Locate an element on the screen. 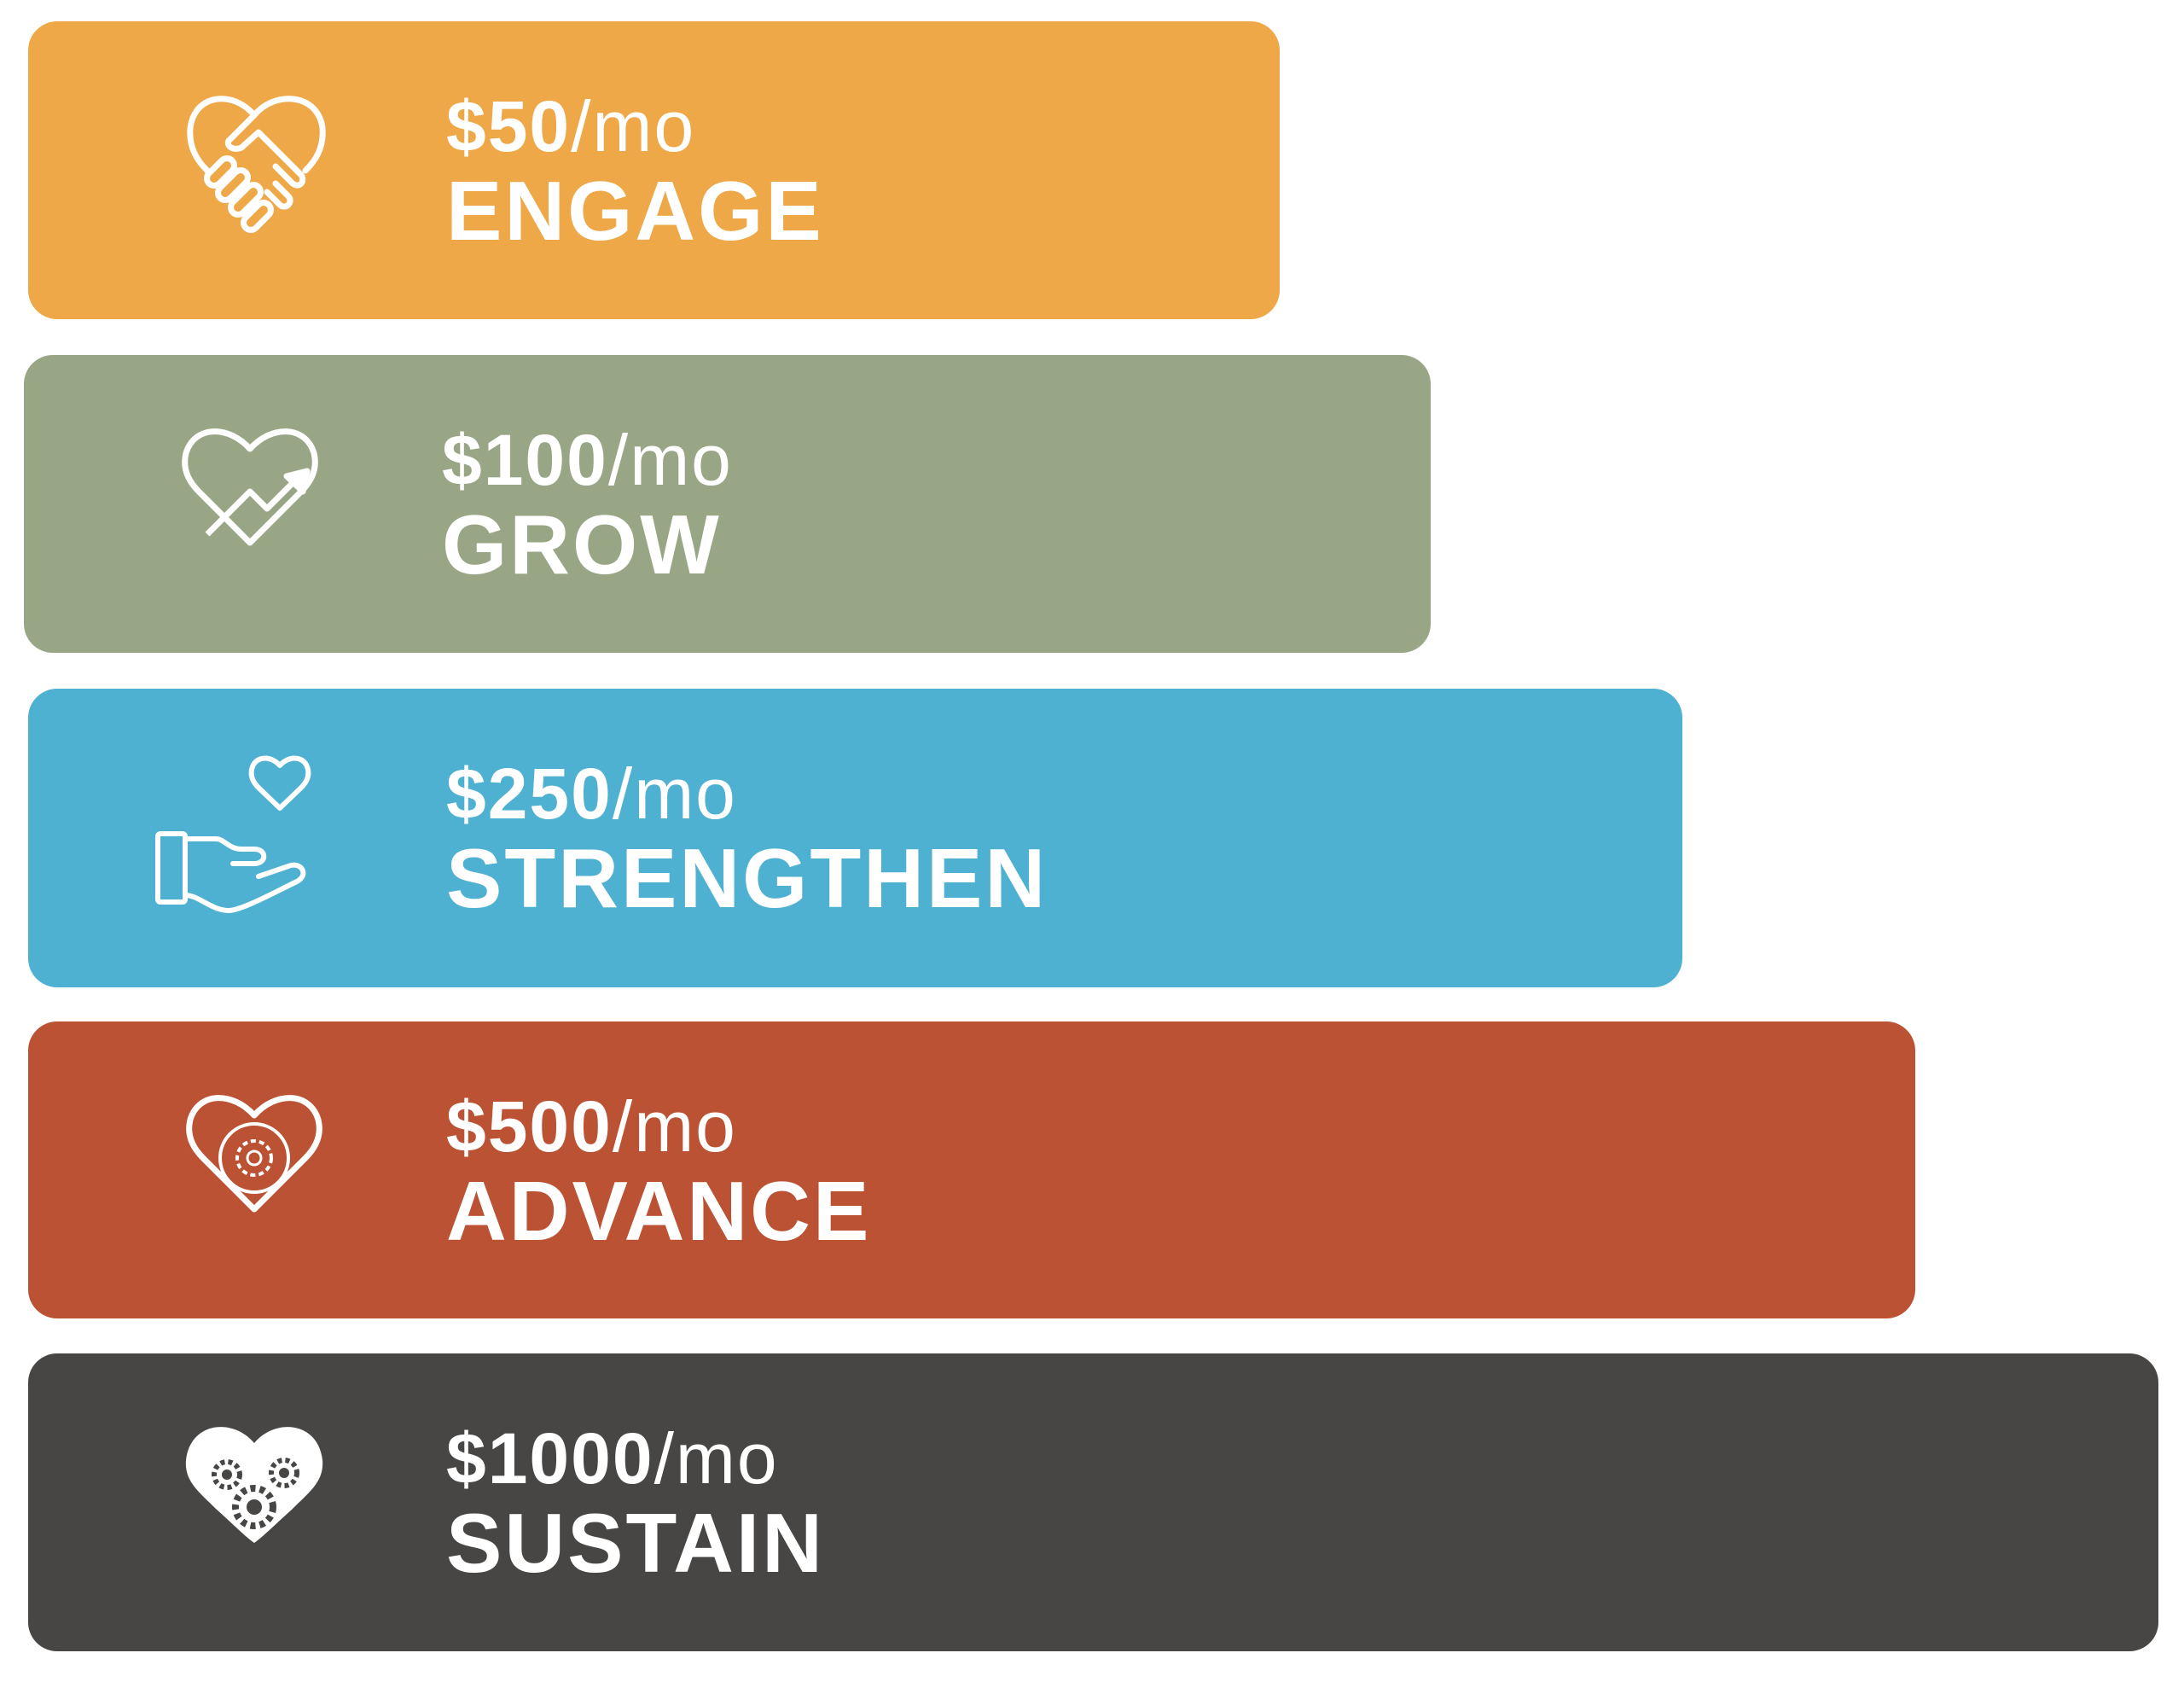 This screenshot has width=2184, height=1682. tier-name: SUSTAIN is located at coordinates (636, 1543).